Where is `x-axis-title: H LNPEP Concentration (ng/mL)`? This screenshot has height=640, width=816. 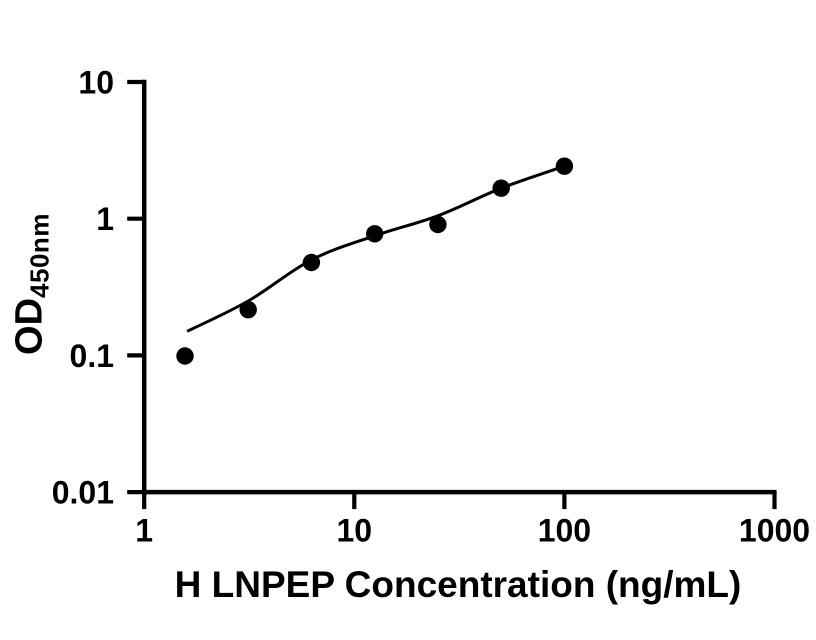
x-axis-title: H LNPEP Concentration (ng/mL) is located at coordinates (458, 584).